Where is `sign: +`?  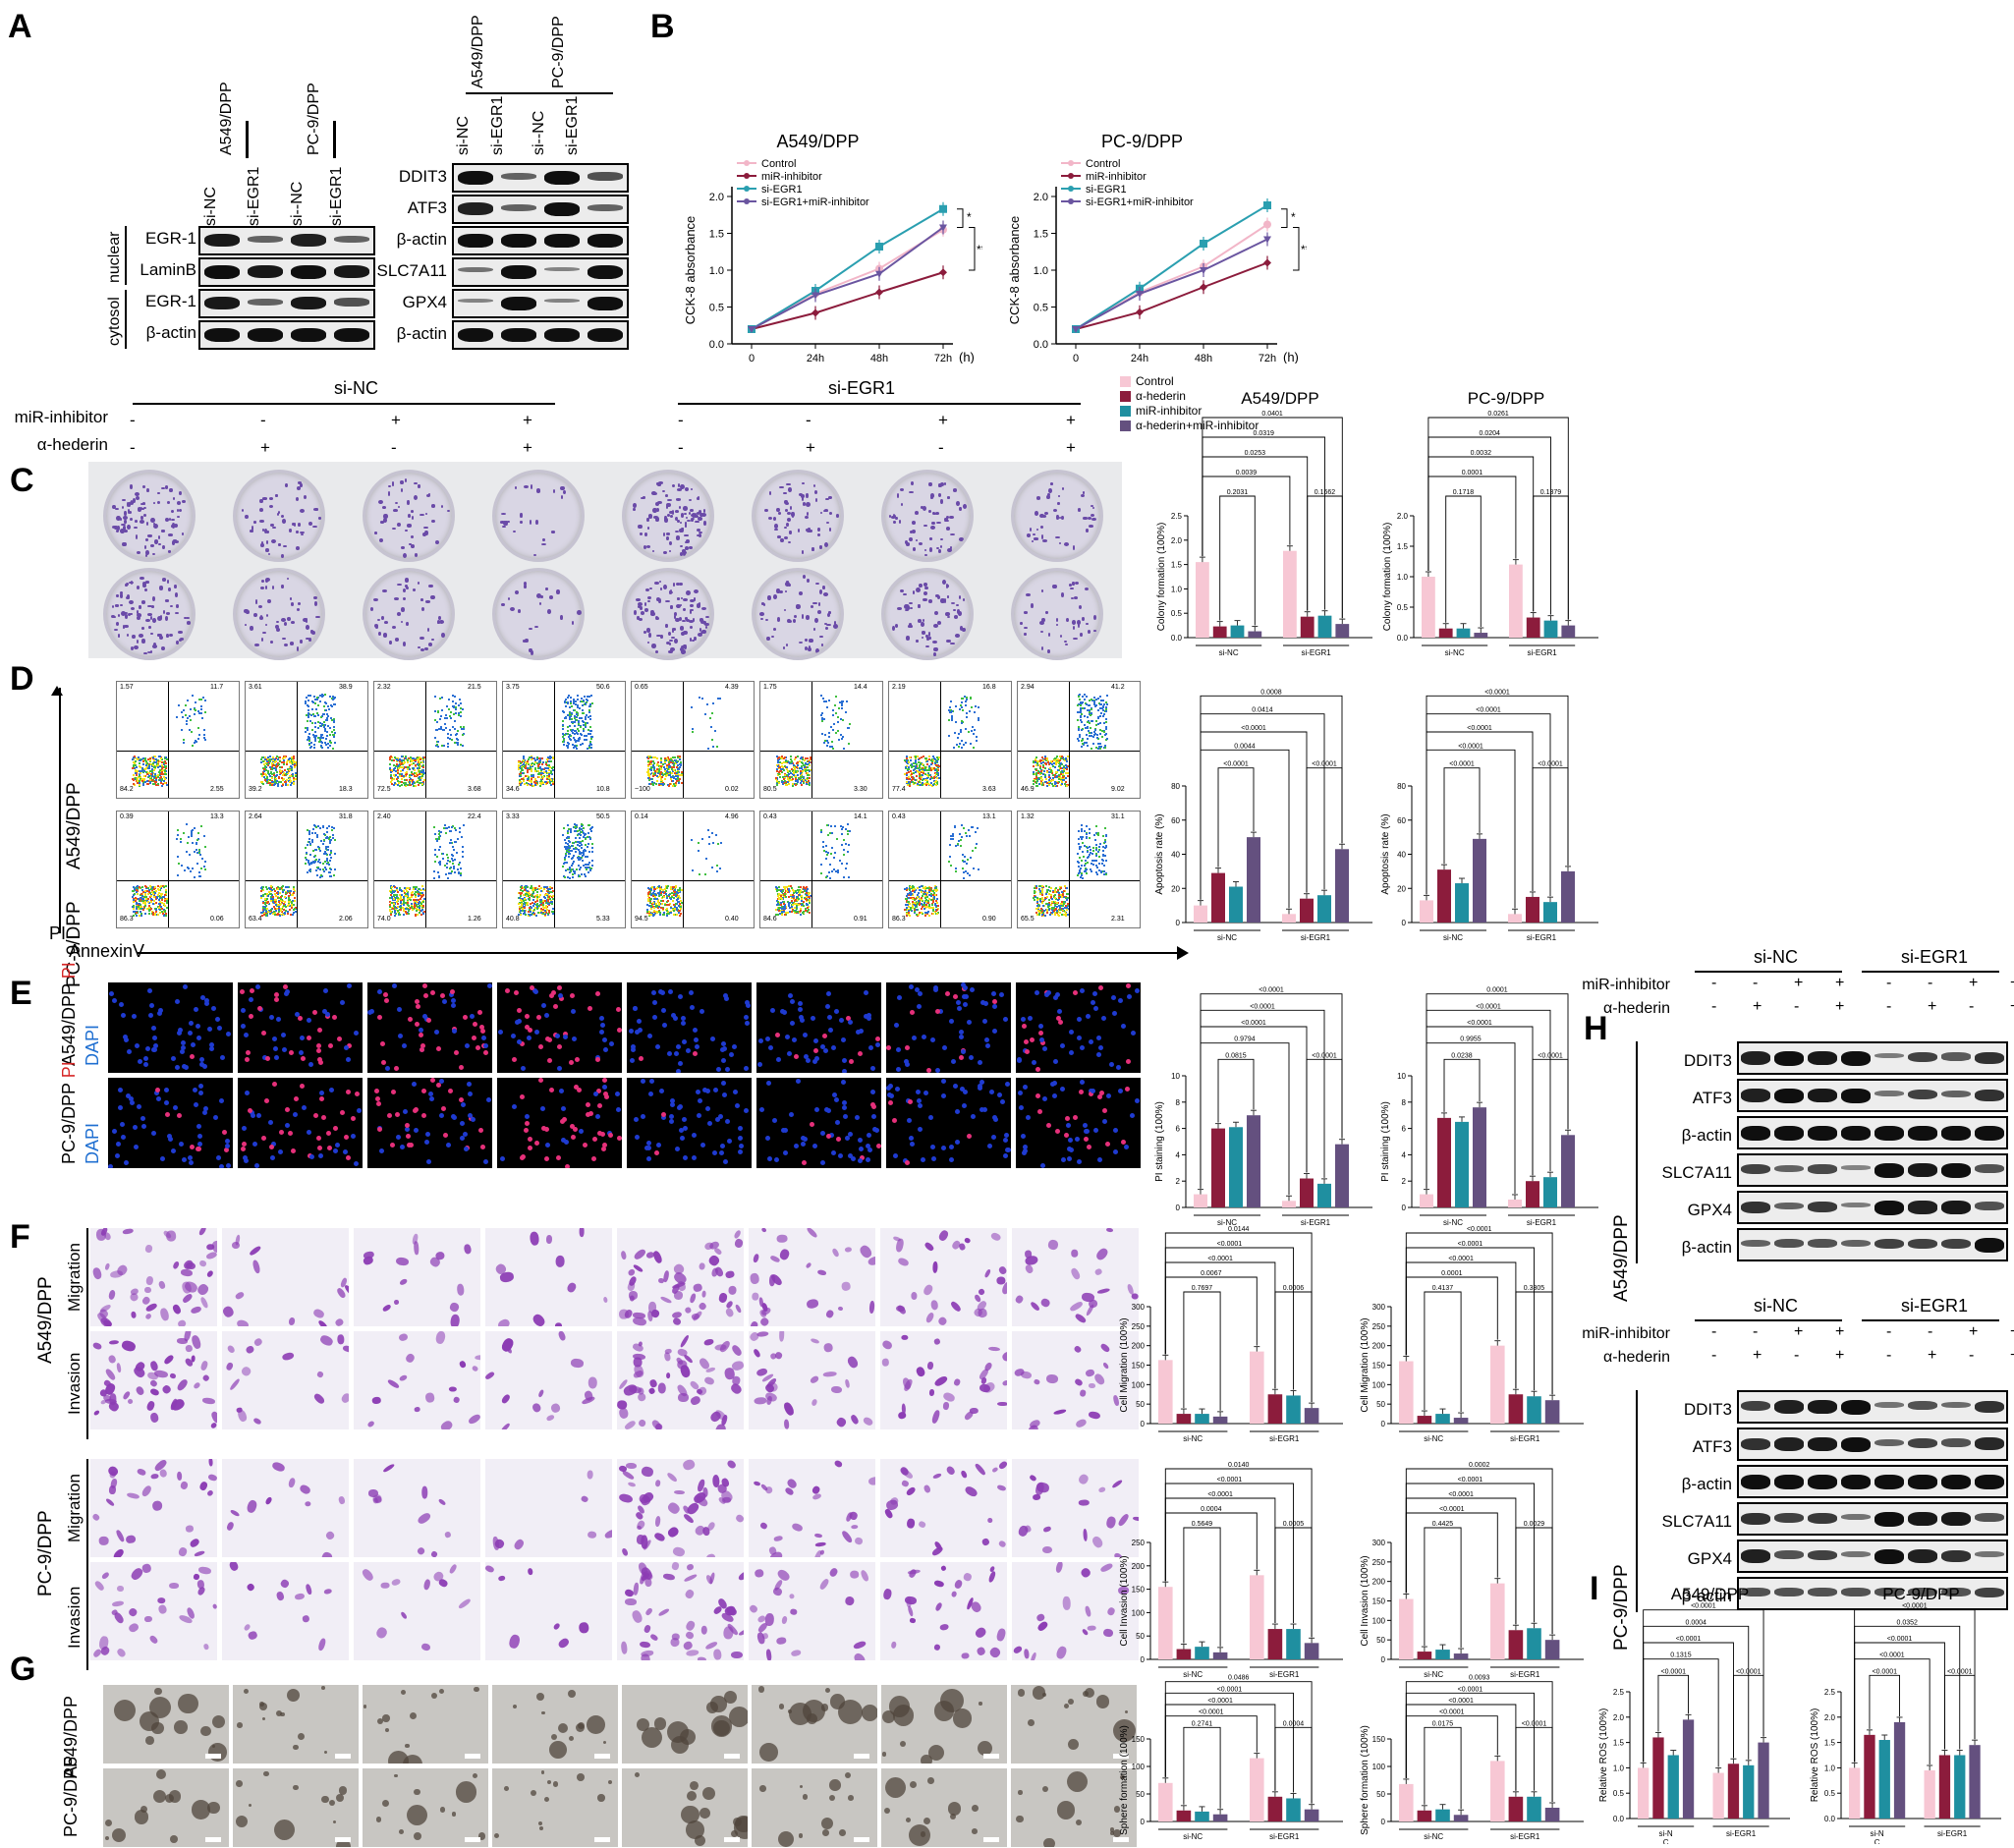 sign: + is located at coordinates (810, 448).